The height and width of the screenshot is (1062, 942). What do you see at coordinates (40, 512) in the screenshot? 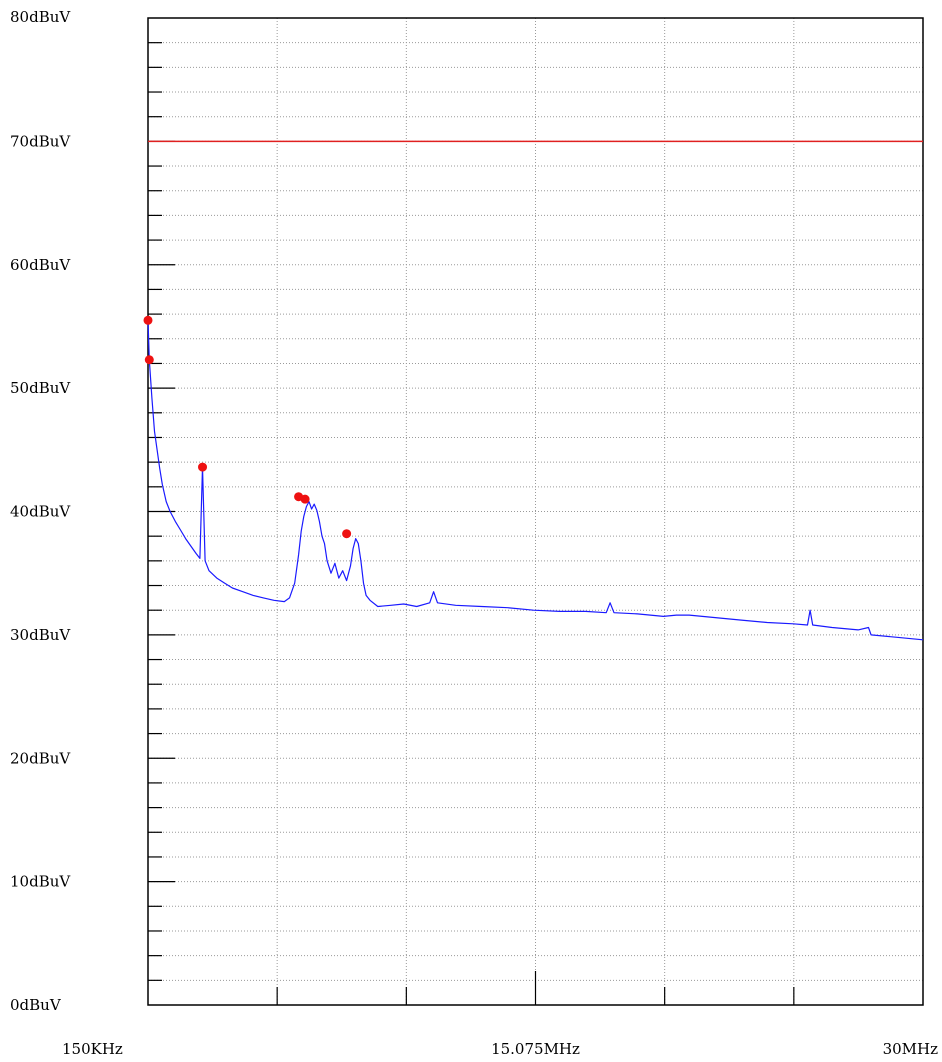
I see `y-tick-label: 40dBuV` at bounding box center [40, 512].